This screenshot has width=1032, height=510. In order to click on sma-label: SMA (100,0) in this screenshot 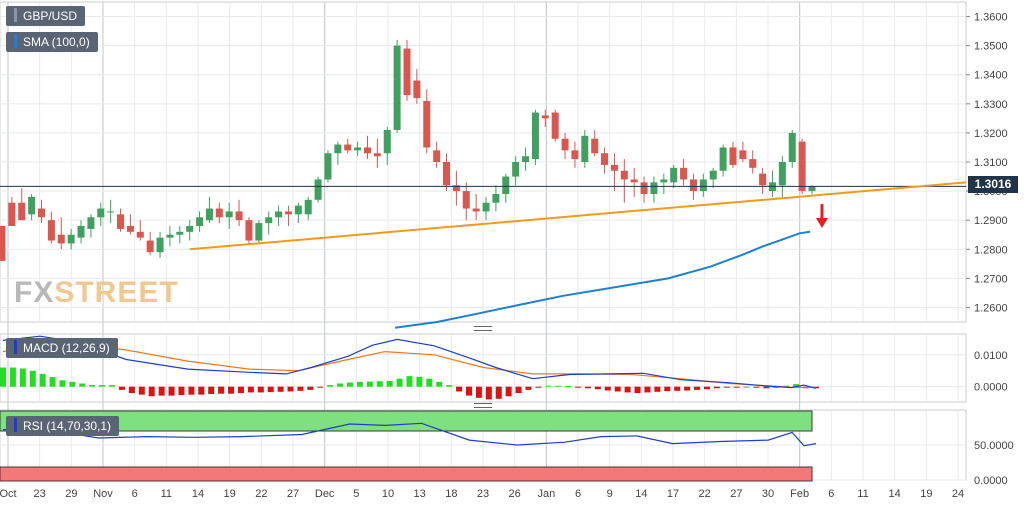, I will do `click(56, 42)`.